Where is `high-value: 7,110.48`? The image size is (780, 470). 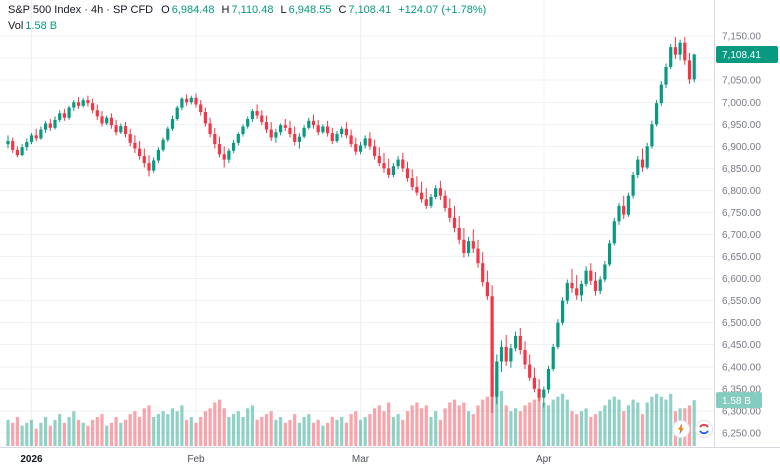 high-value: 7,110.48 is located at coordinates (252, 10).